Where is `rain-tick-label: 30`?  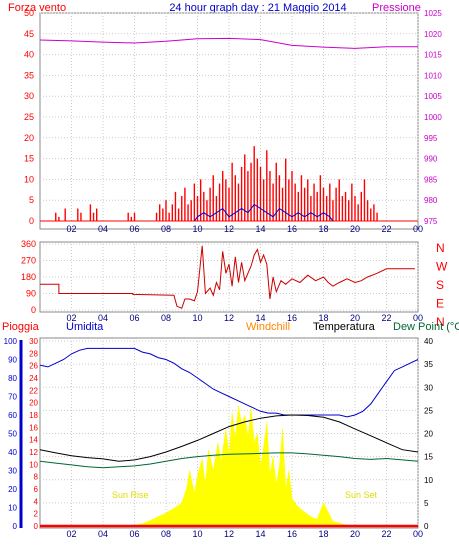
rain-tick-label: 30 is located at coordinates (33, 341).